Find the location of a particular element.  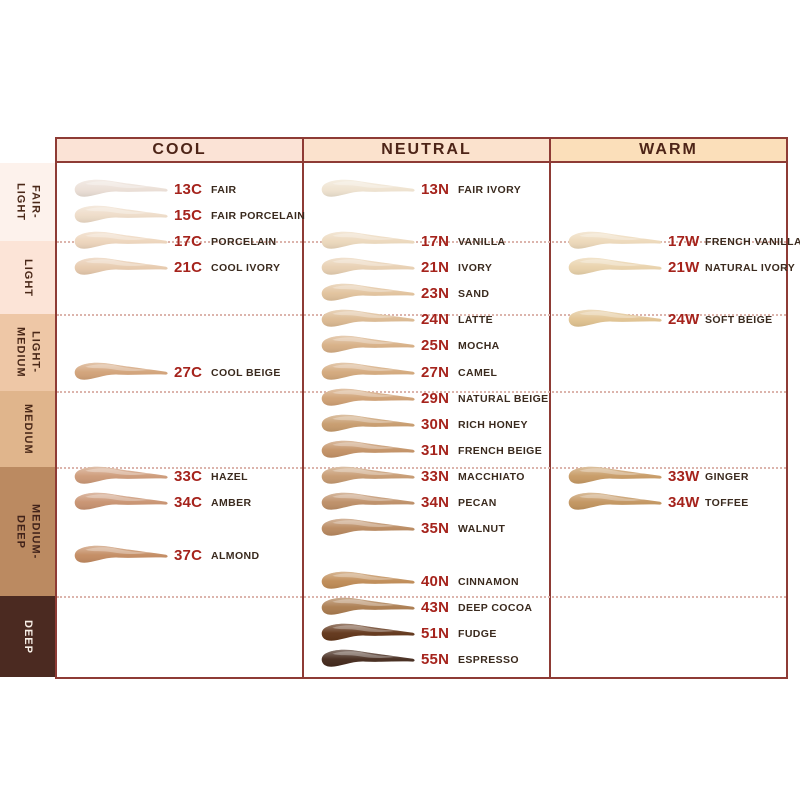

shade-name: COOL IVORY is located at coordinates (246, 267).